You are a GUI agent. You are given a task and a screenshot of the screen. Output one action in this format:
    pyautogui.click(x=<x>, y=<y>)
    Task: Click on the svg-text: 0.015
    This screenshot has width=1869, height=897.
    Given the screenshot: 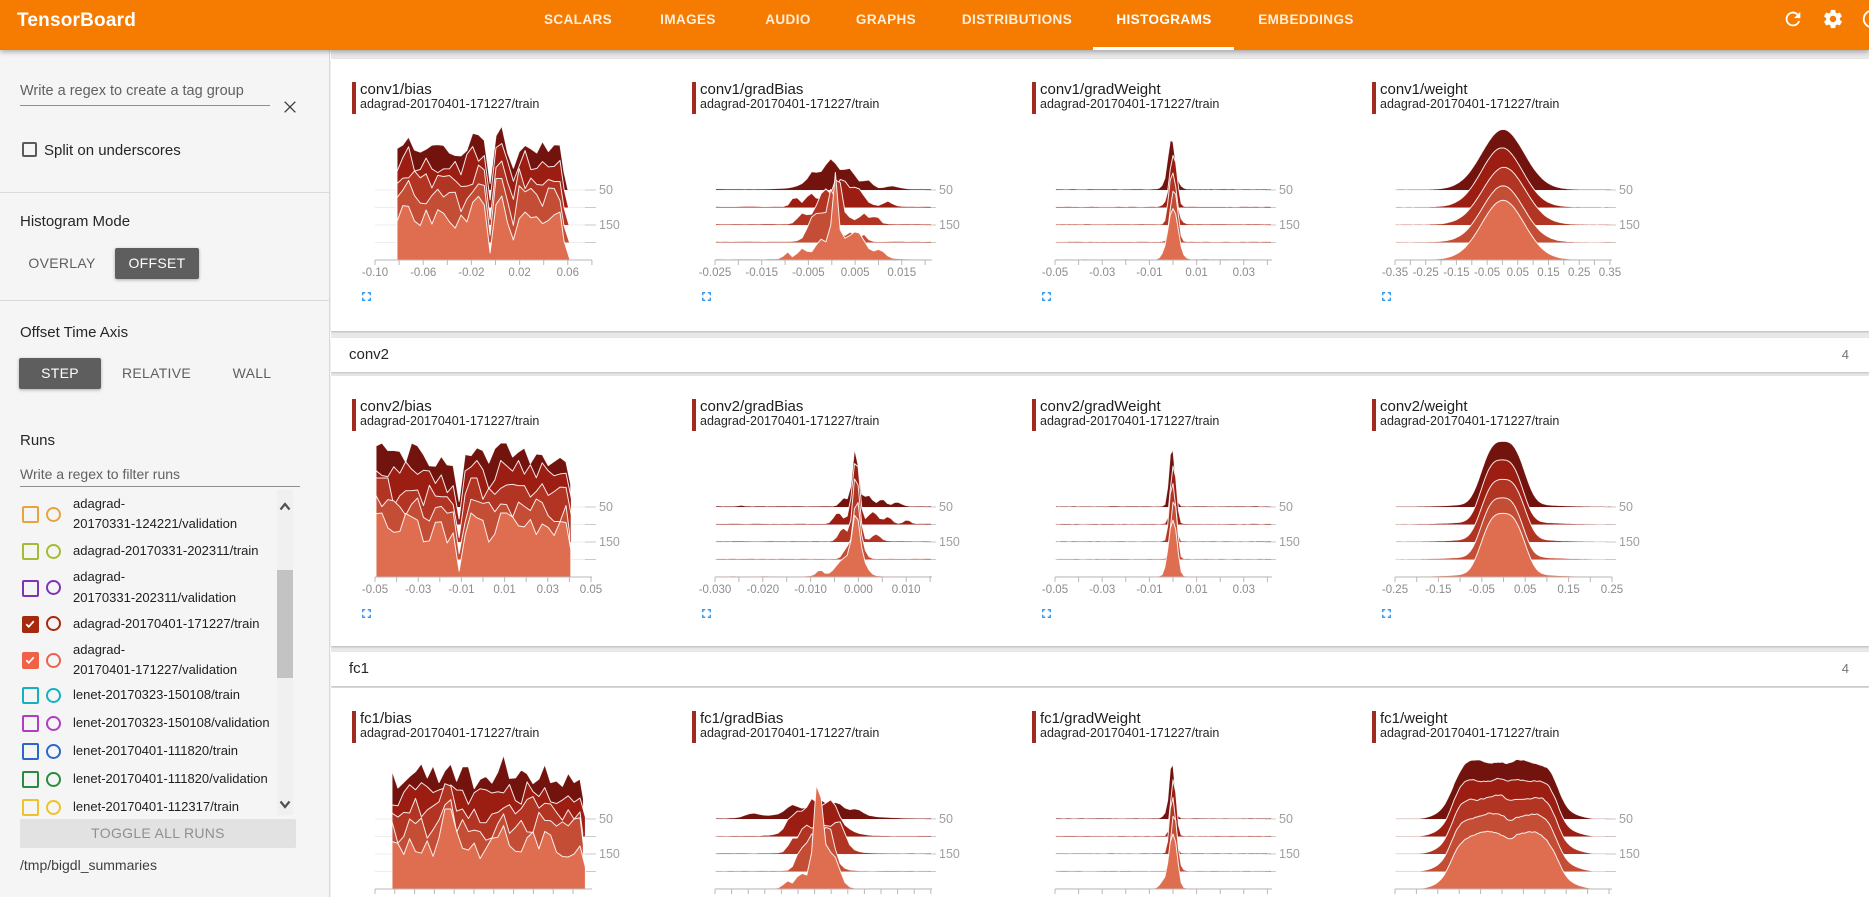 What is the action you would take?
    pyautogui.click(x=901, y=272)
    